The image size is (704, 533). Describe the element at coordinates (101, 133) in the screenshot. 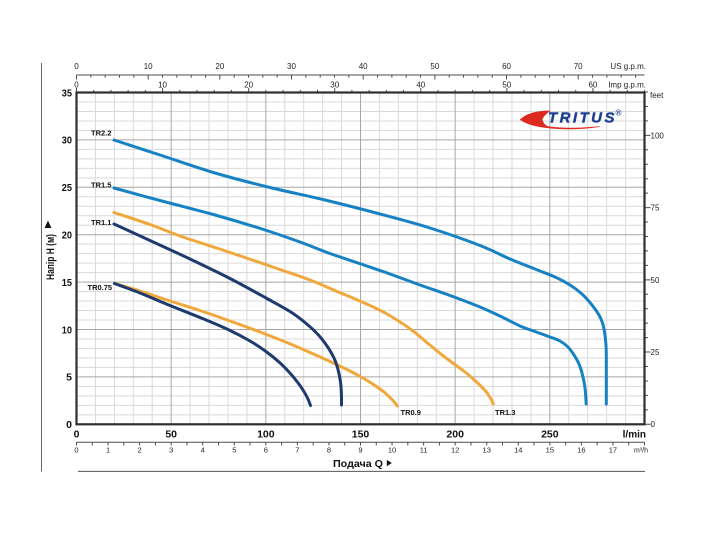

I see `svg-text: TR2.2` at that location.